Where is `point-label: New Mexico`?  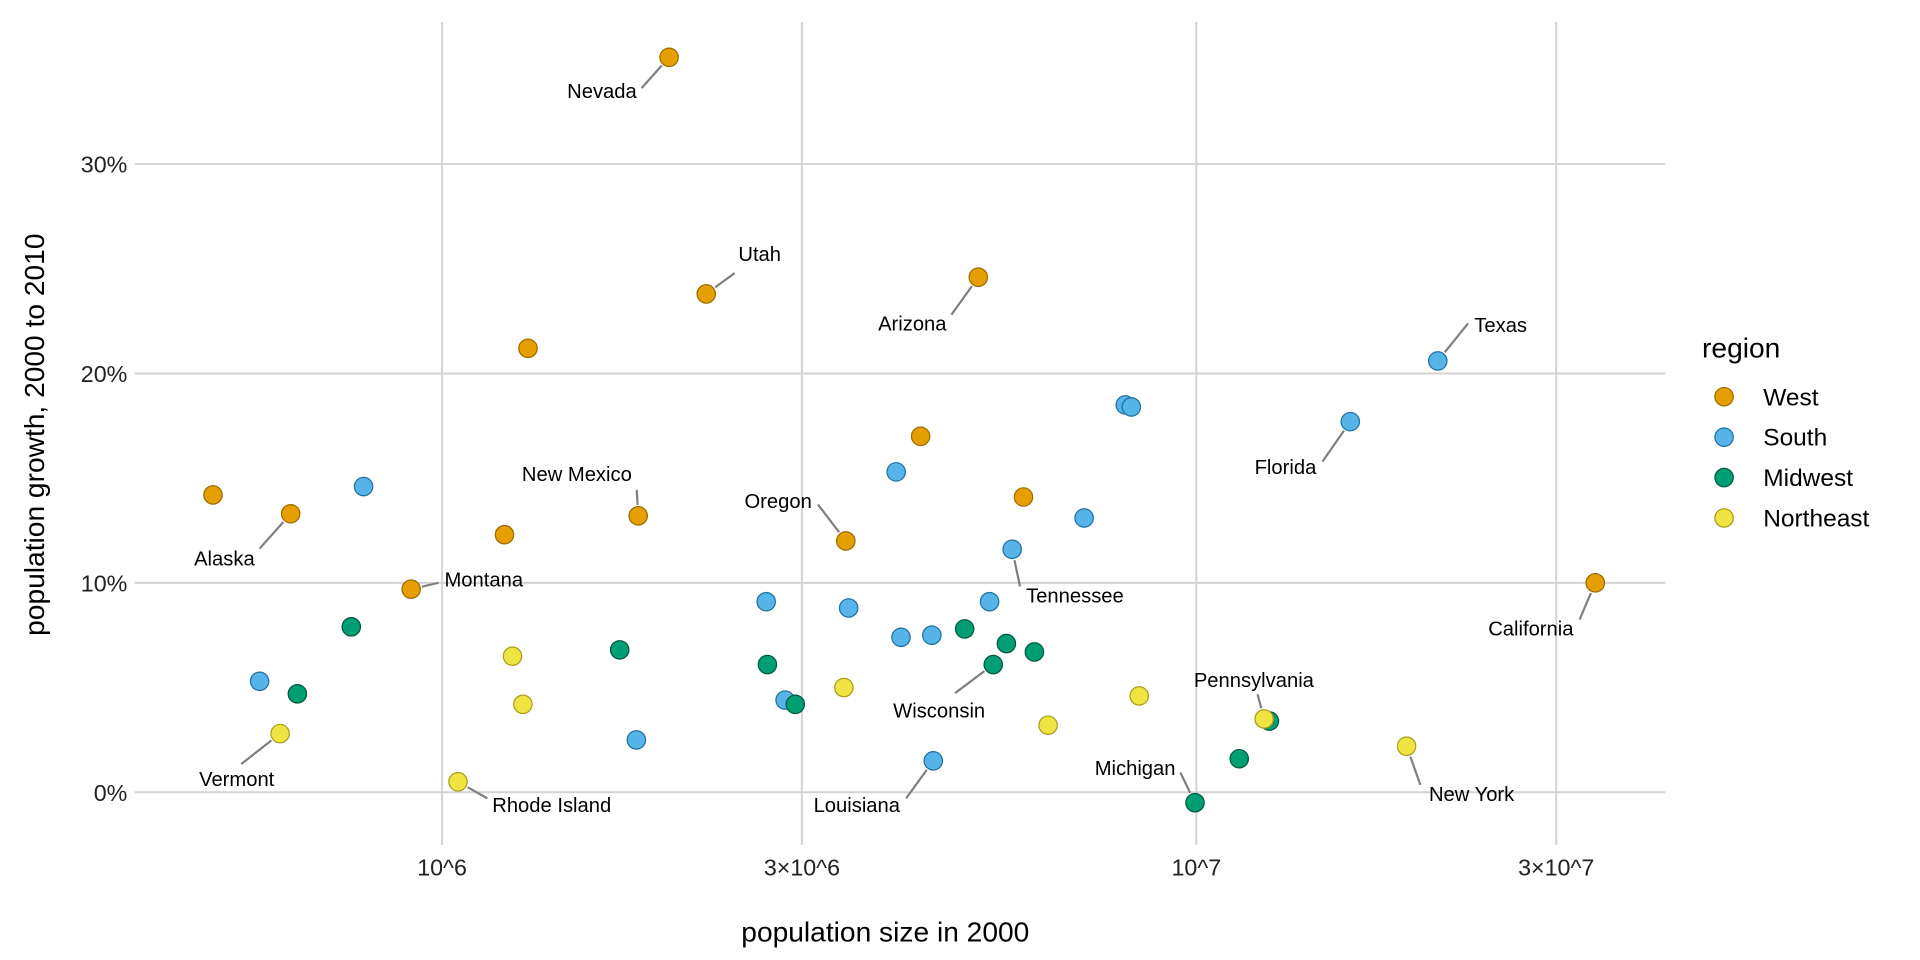
point-label: New Mexico is located at coordinates (577, 475).